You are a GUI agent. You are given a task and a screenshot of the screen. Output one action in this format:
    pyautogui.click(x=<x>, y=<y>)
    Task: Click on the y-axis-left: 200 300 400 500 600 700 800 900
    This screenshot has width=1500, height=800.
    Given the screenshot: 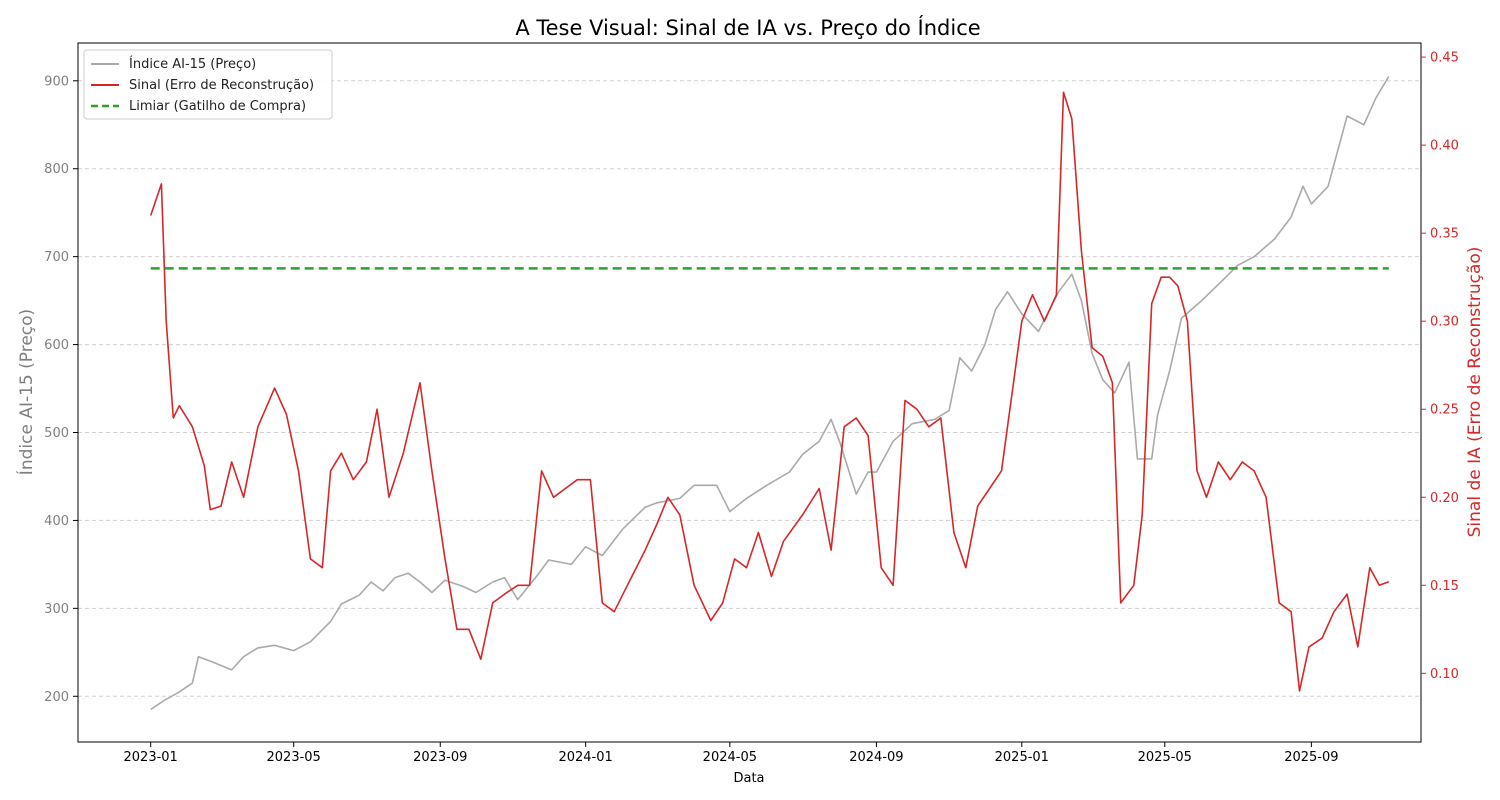 What is the action you would take?
    pyautogui.click(x=61, y=389)
    